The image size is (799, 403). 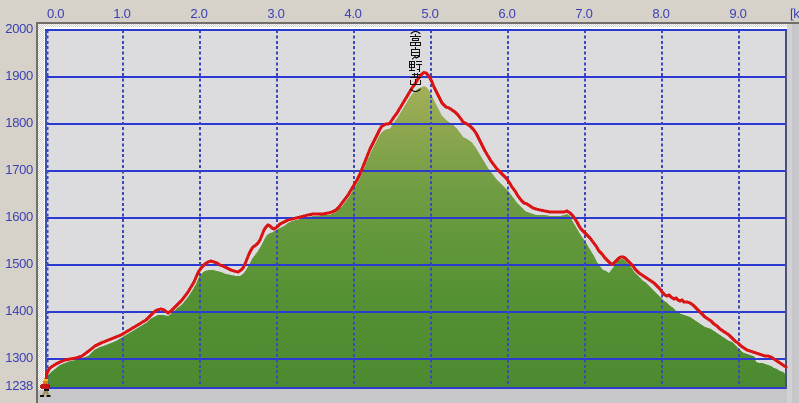 What do you see at coordinates (737, 13) in the screenshot?
I see `svg-text: 9.0` at bounding box center [737, 13].